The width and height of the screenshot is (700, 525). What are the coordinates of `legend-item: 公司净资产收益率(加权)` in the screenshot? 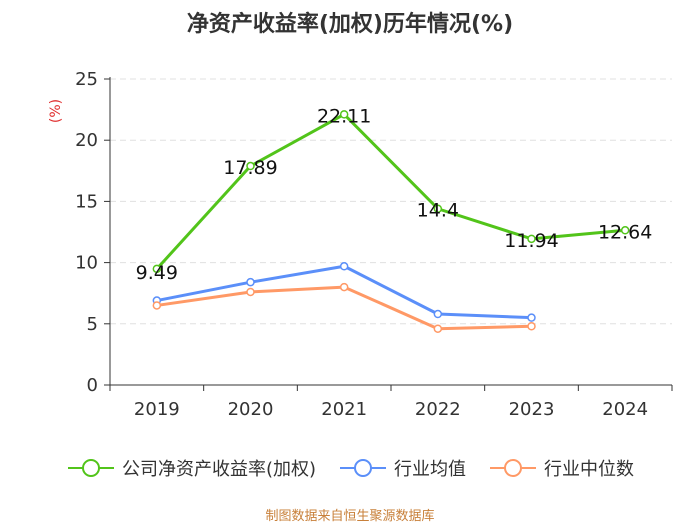 It's located at (191, 468).